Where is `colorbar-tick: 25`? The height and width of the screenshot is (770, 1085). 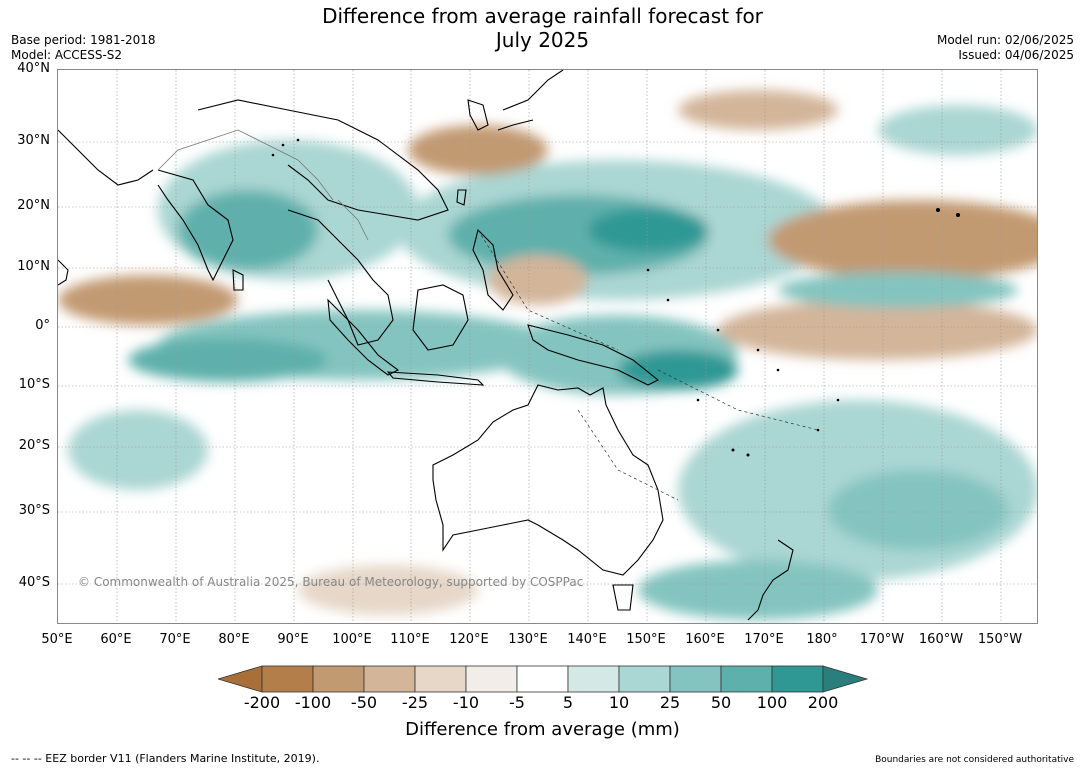 colorbar-tick: 25 is located at coordinates (670, 702).